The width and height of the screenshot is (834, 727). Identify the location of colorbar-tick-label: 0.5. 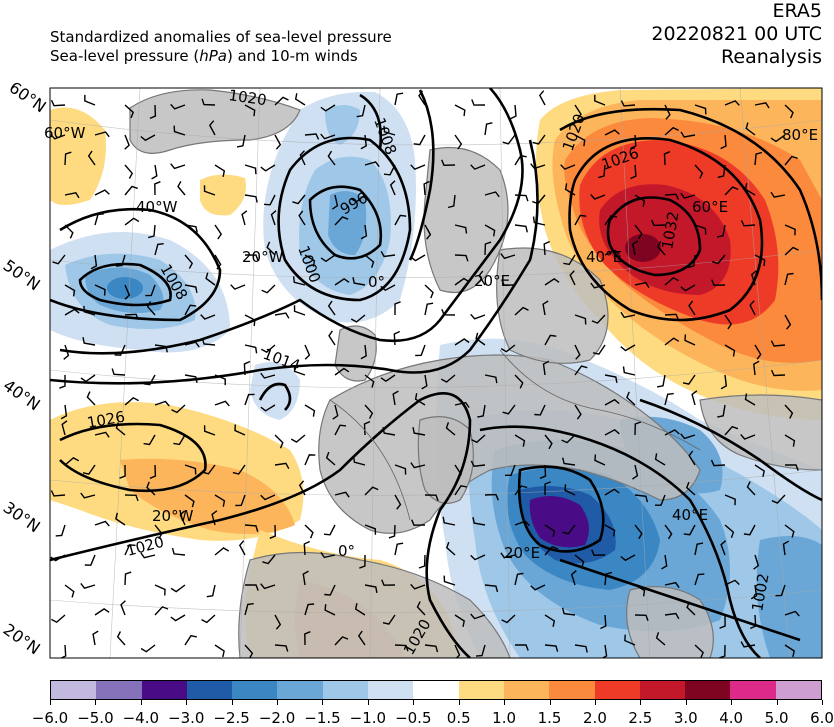
(458, 718).